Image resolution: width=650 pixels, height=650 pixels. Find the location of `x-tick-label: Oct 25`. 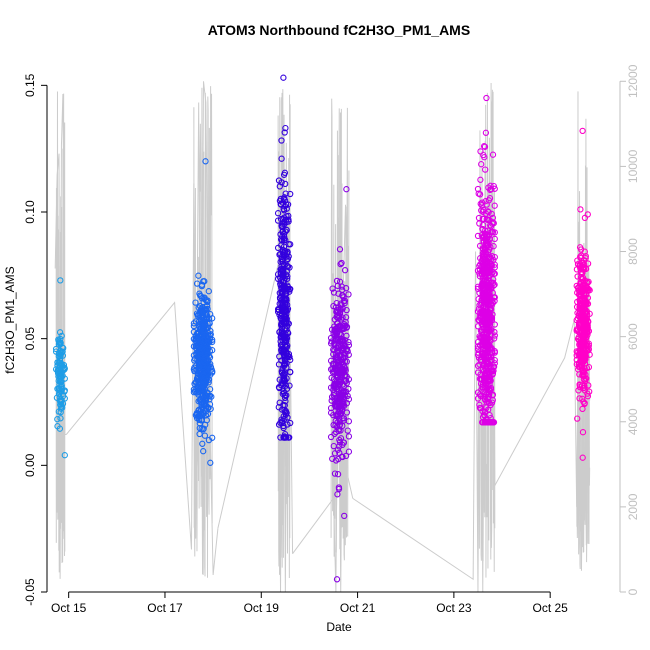

x-tick-label: Oct 25 is located at coordinates (551, 608).